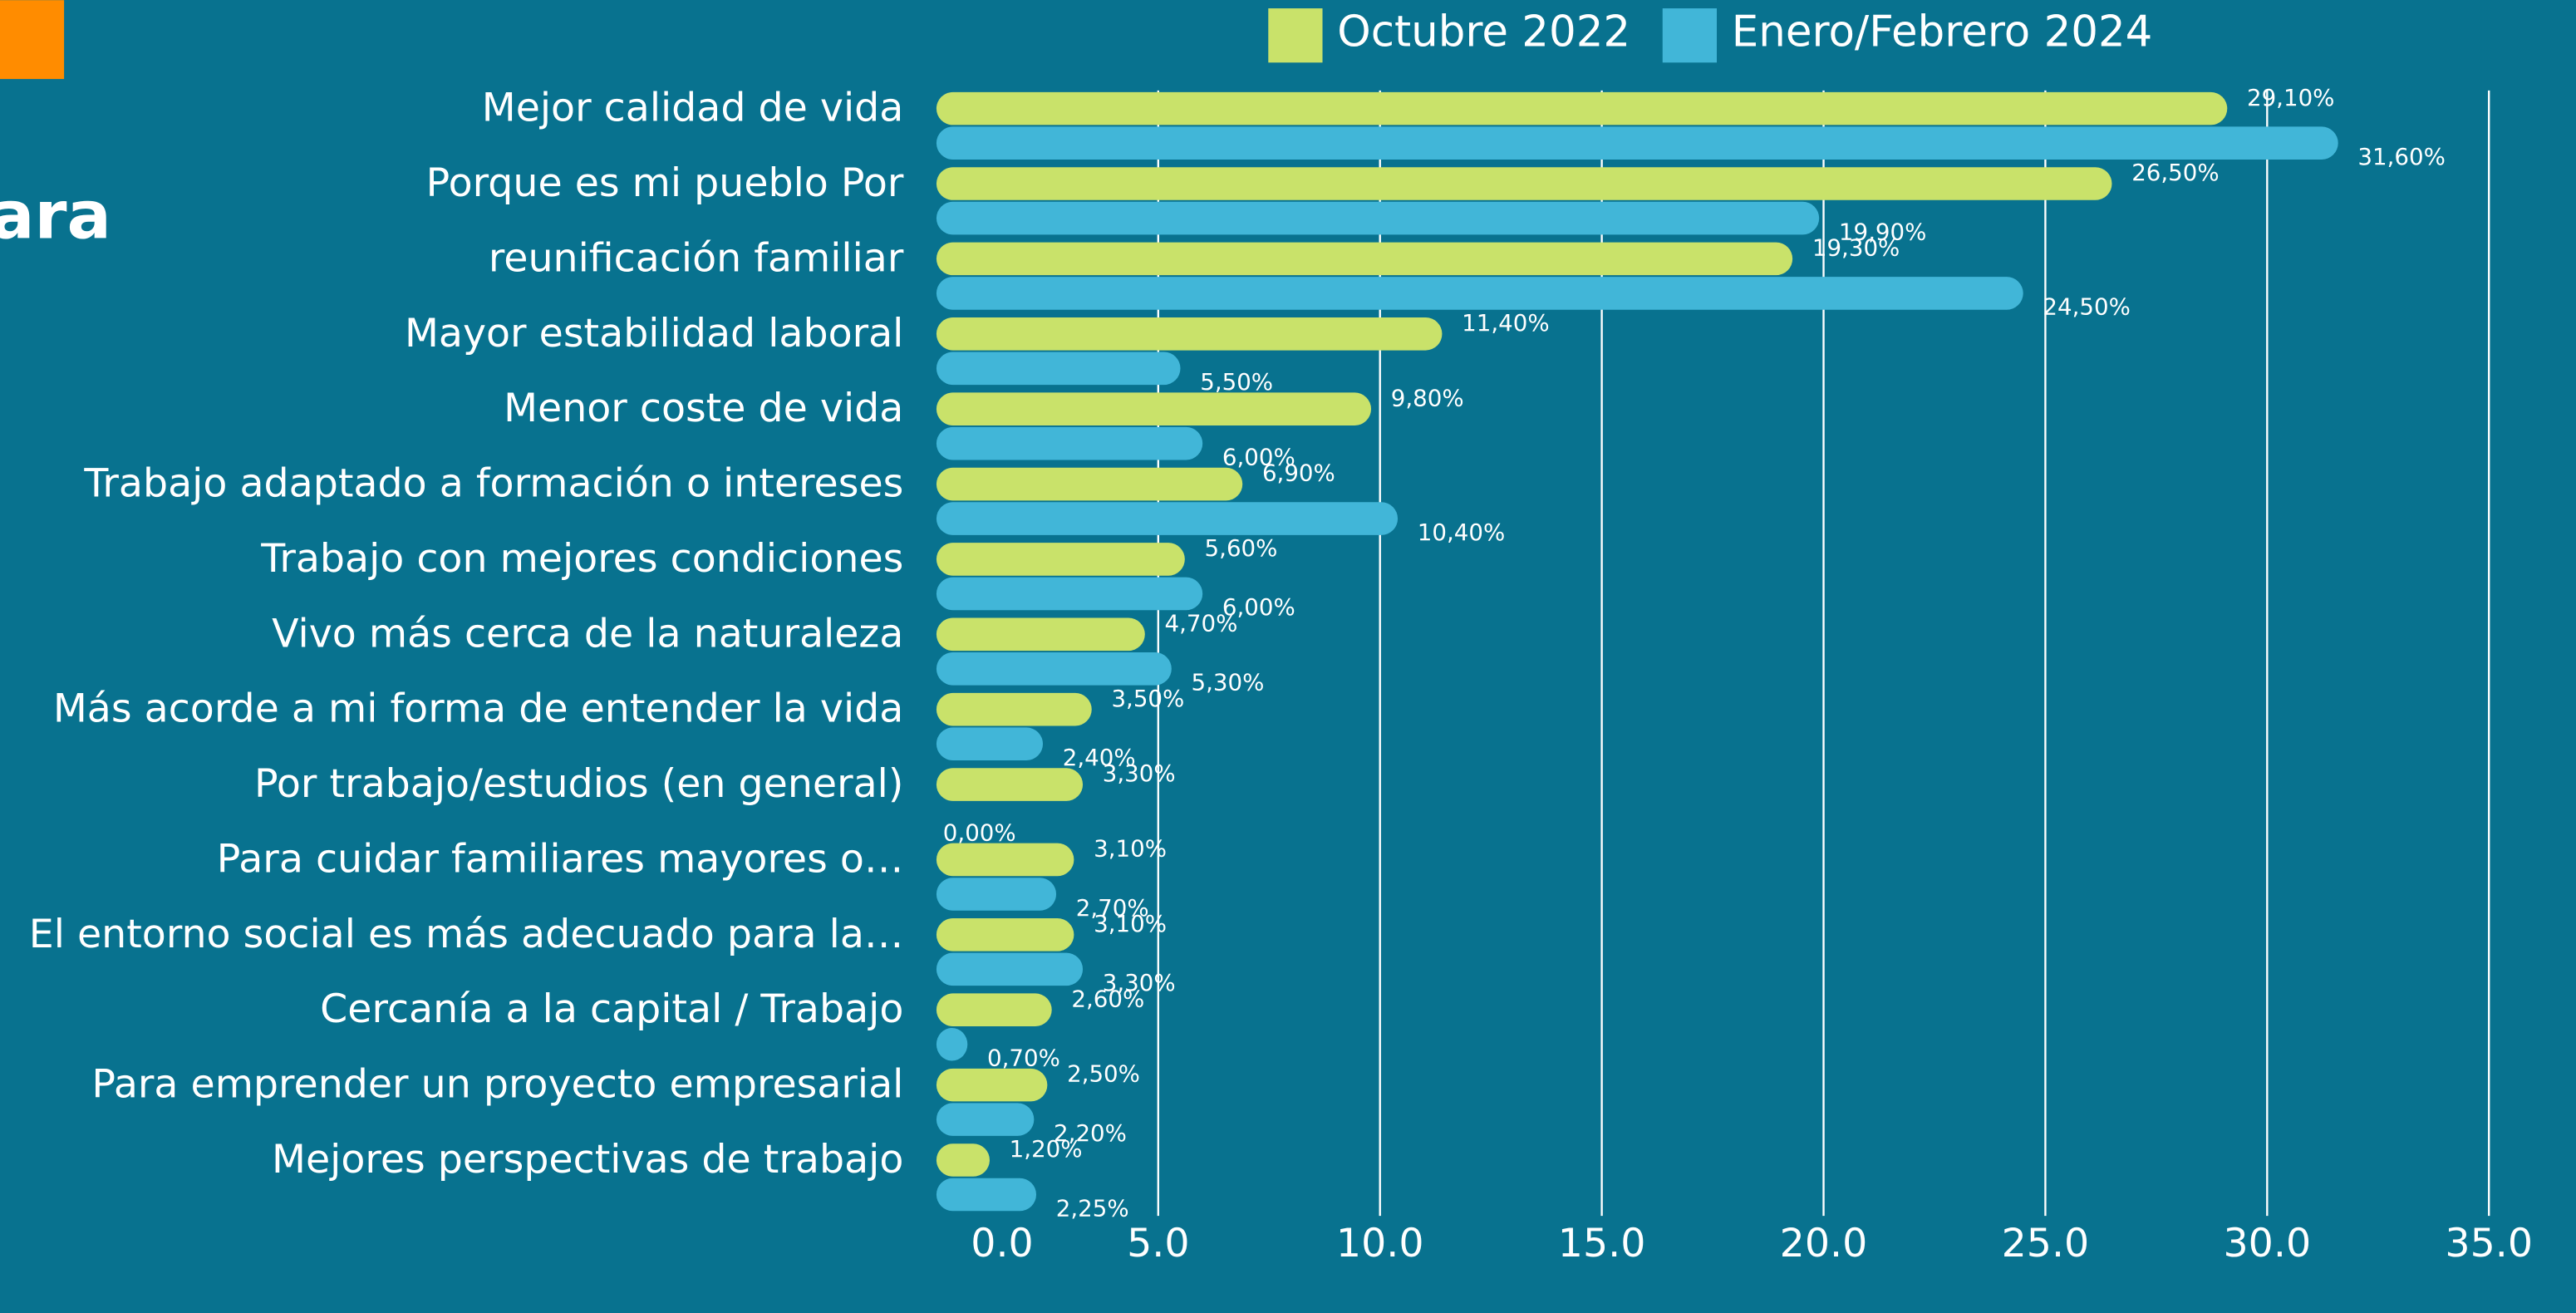  Describe the element at coordinates (665, 183) in the screenshot. I see `category-label: Porque es mi pueblo Por` at that location.